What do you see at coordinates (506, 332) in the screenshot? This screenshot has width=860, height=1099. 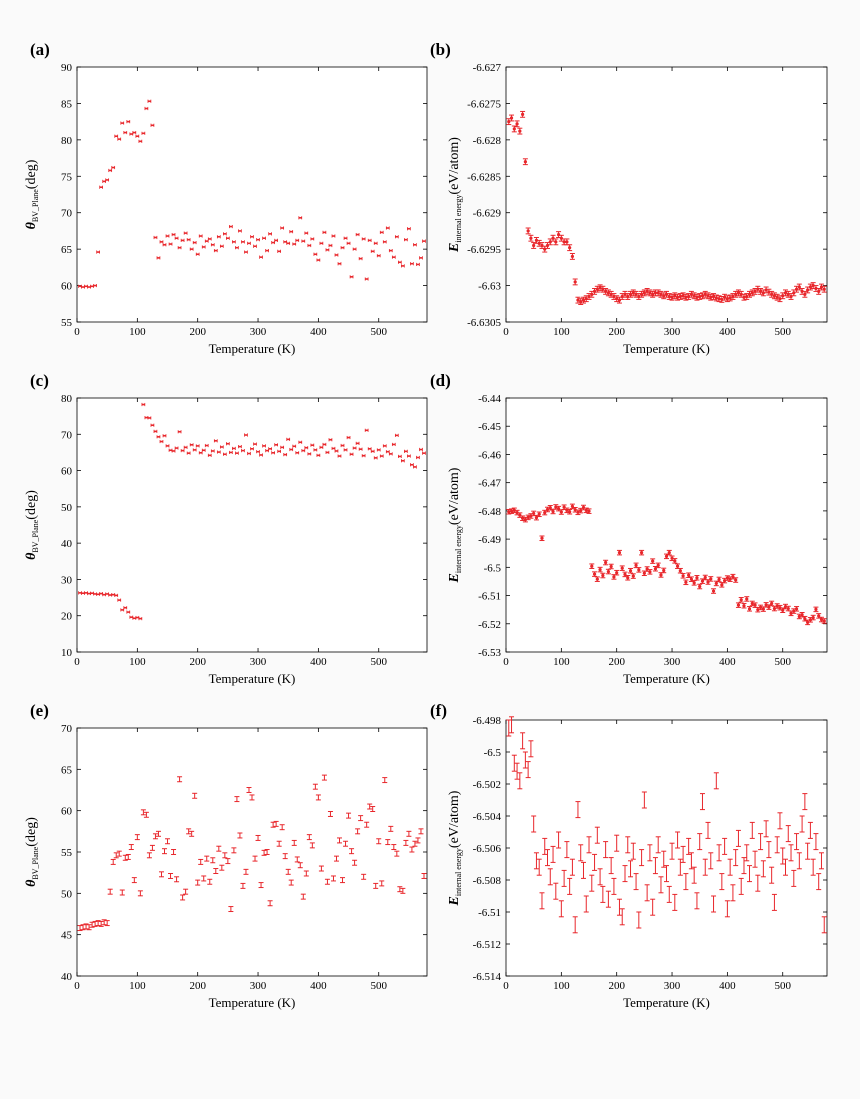 I see `x-tick-label: 0` at bounding box center [506, 332].